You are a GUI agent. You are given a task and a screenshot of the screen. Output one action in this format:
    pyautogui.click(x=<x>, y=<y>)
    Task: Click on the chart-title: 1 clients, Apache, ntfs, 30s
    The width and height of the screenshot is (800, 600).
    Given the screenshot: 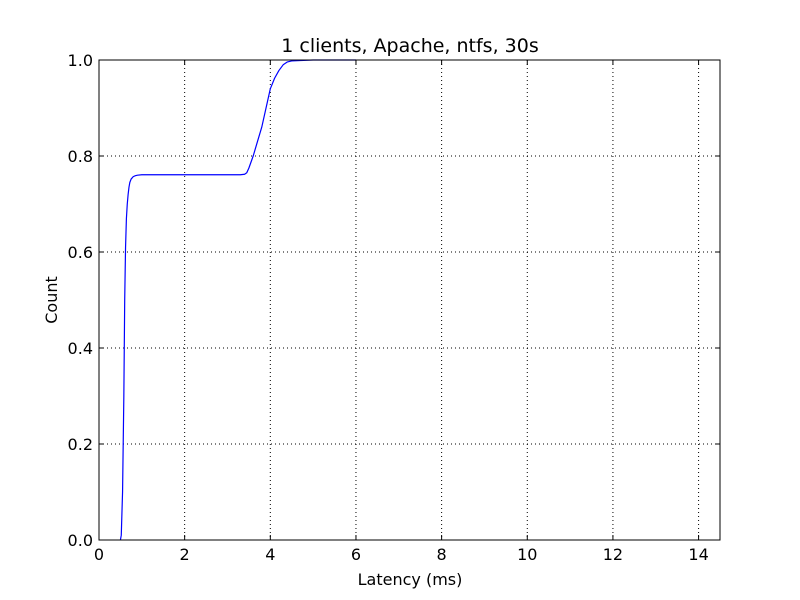 What is the action you would take?
    pyautogui.click(x=409, y=46)
    